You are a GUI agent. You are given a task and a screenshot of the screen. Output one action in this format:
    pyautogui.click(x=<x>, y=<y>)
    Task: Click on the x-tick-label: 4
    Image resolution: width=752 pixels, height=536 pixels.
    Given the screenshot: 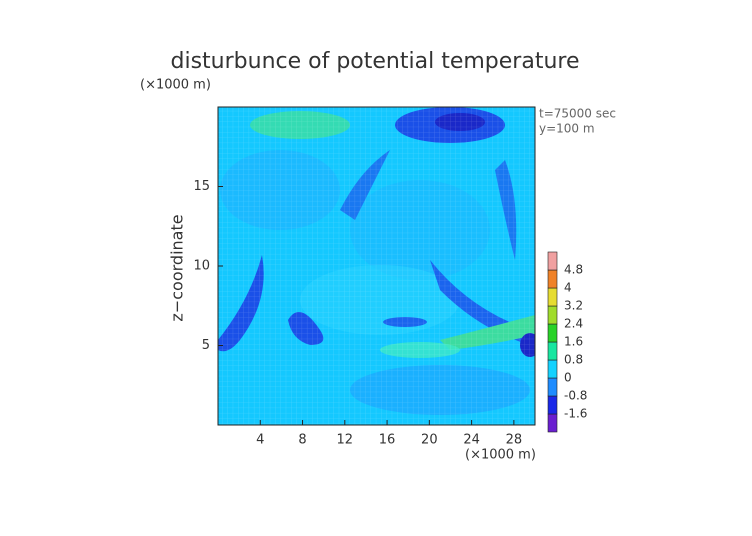 What is the action you would take?
    pyautogui.click(x=260, y=440)
    